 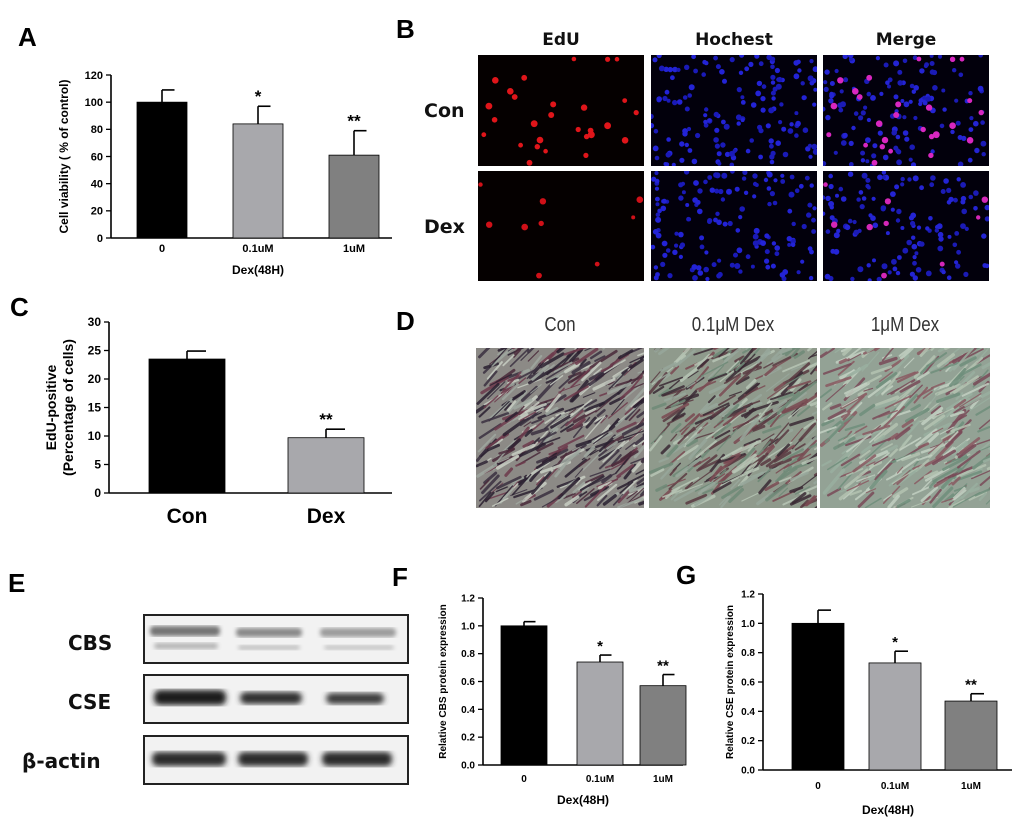 What do you see at coordinates (733, 325) in the screenshot?
I see `staining-01-label: 0.1μM Dex` at bounding box center [733, 325].